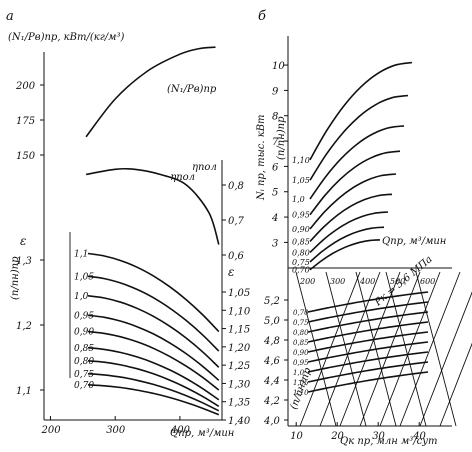 The height and width of the screenshot is (452, 472). I want to click on eps-left-label: ε, so click(23, 241).